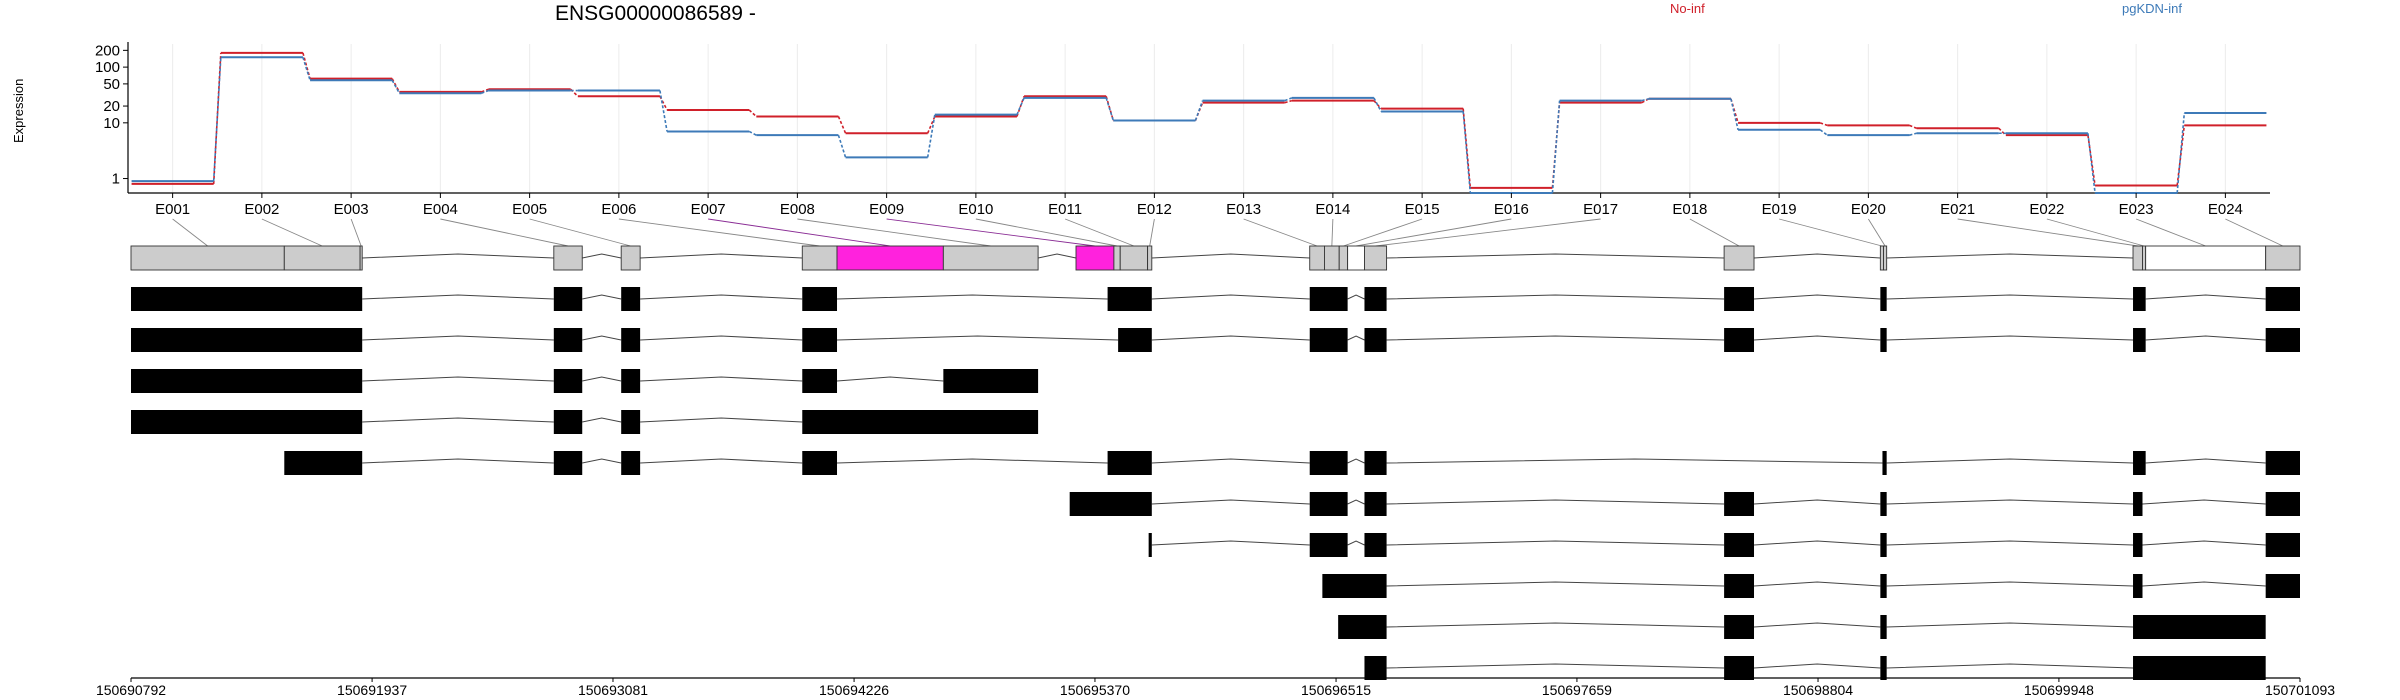  I want to click on y-tick-label: 50, so click(111, 84).